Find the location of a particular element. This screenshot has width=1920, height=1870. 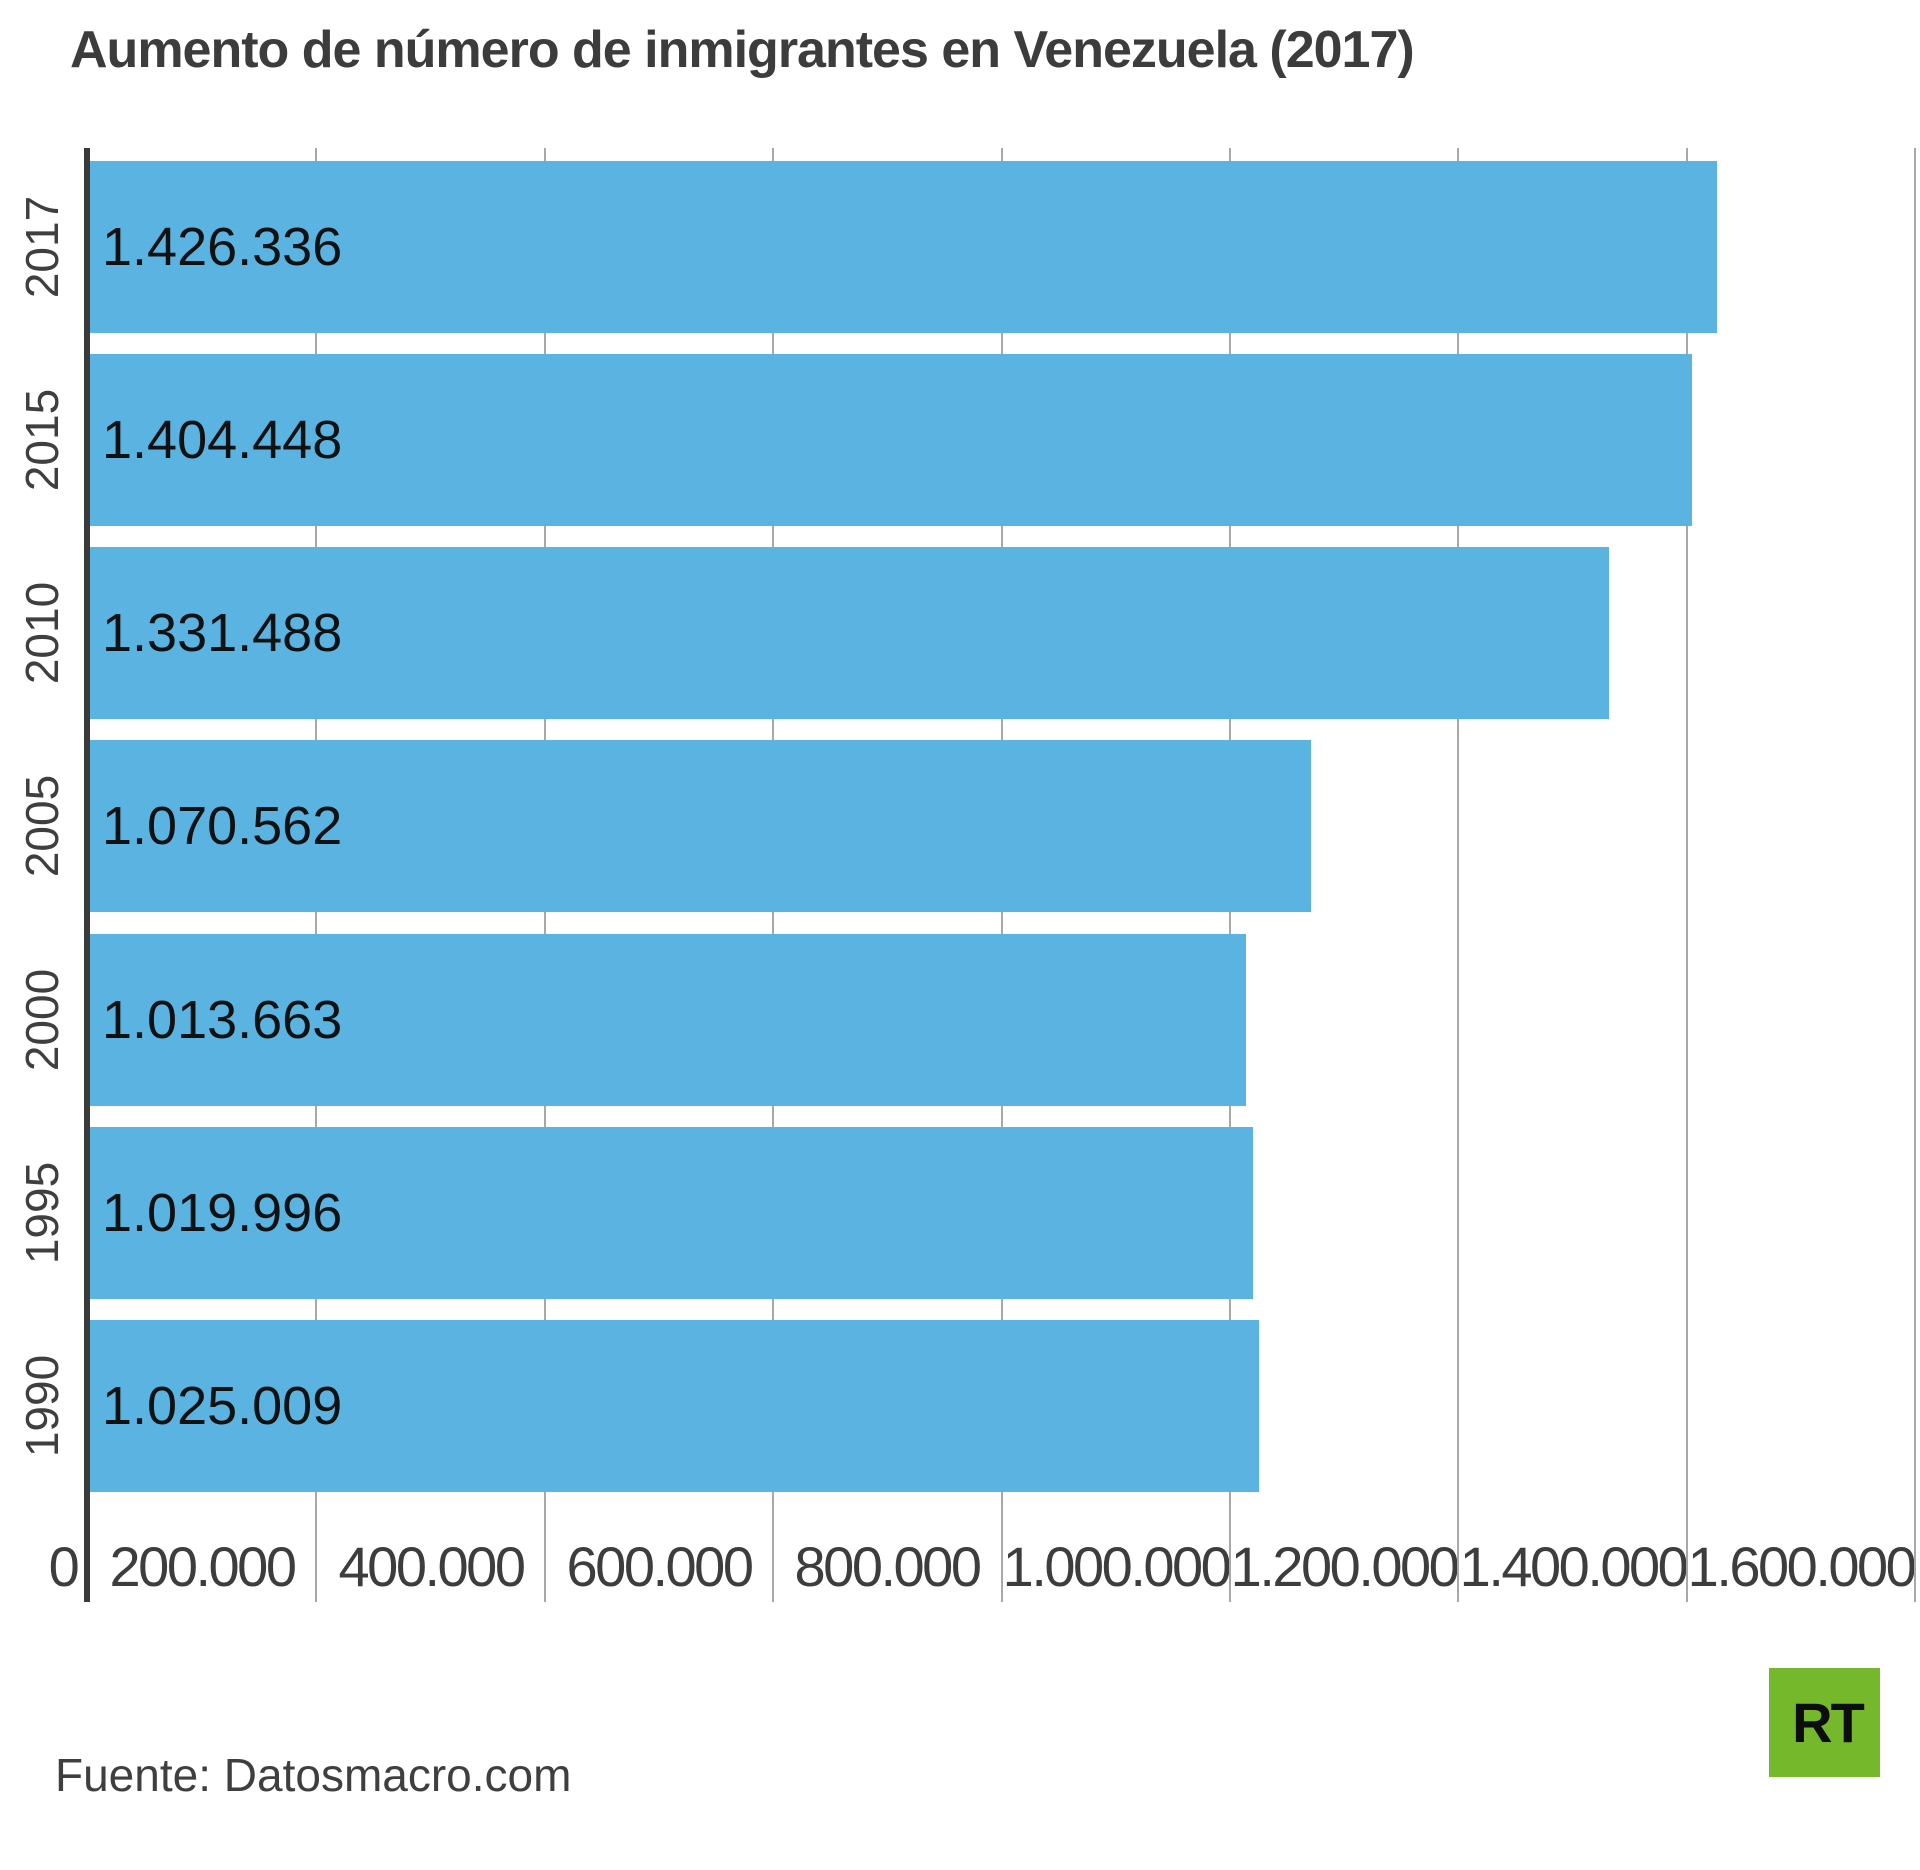

x-tick-label: 800.000 is located at coordinates (888, 1566).